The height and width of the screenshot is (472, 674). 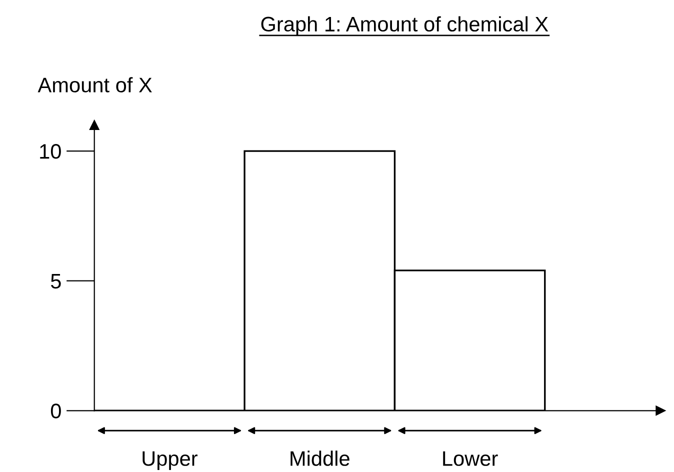 I want to click on x-tick-label: Lower, so click(x=470, y=458).